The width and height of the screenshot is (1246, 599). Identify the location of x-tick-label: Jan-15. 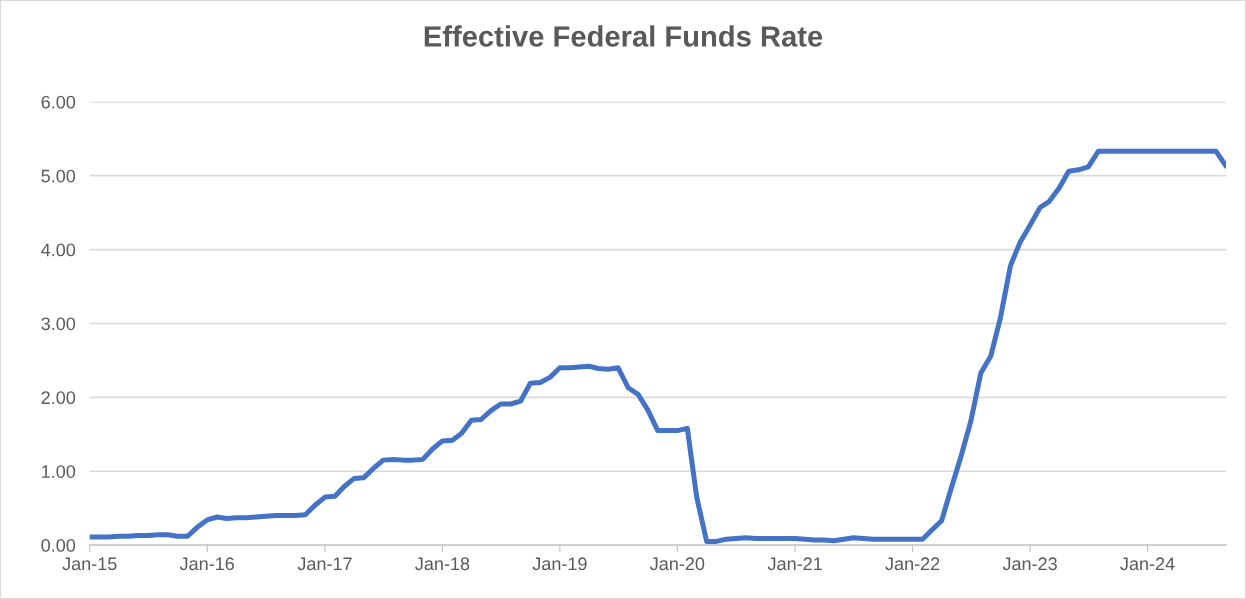
(89, 564).